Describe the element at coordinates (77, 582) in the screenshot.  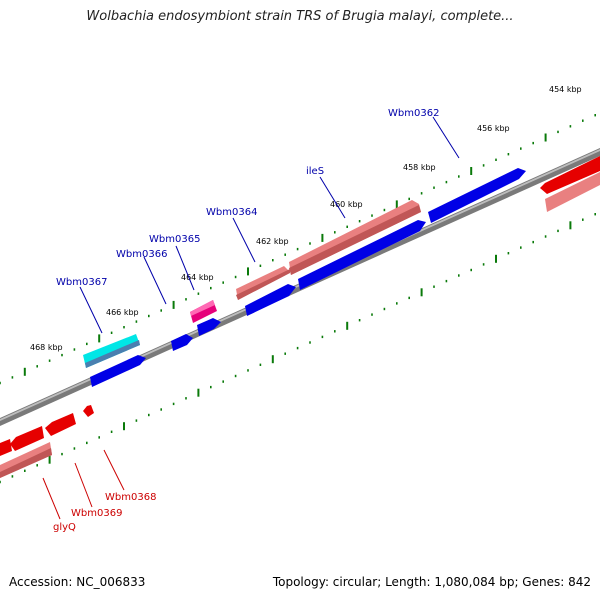
I see `accession-text: Accession: NC_006833` at that location.